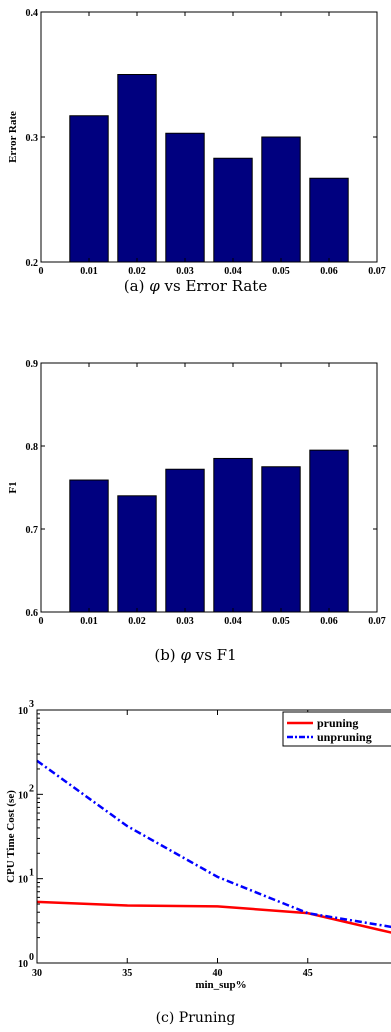 The image size is (391, 1032). I want to click on y-tick-label: 0.3, so click(32, 138).